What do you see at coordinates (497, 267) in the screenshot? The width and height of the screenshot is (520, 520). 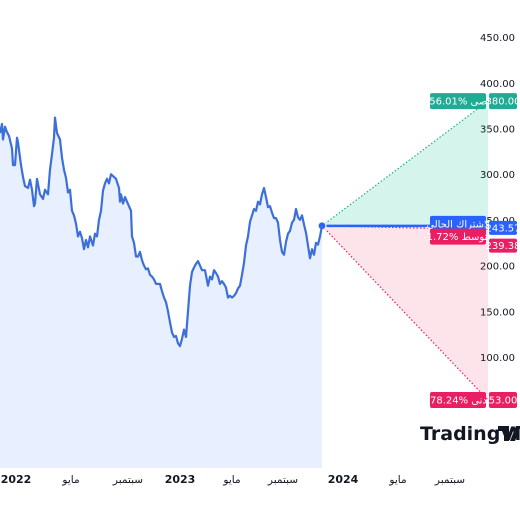 I see `y-tick-label: 200.00` at bounding box center [497, 267].